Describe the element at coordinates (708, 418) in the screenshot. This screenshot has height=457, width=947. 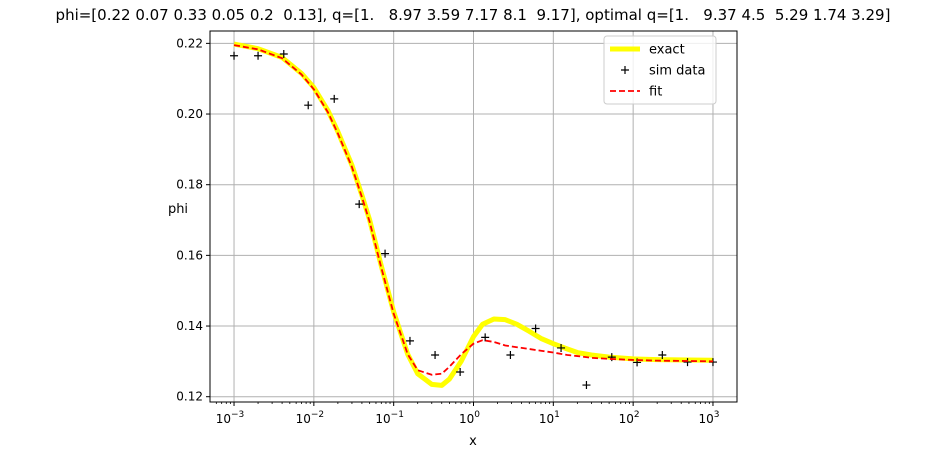
I see `x-tick-label: 10³` at that location.